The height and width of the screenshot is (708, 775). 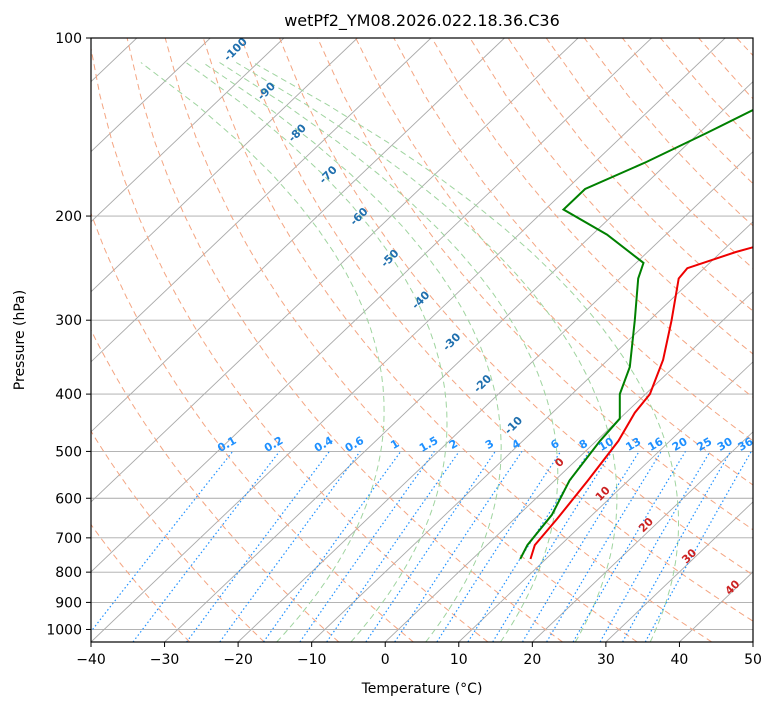 What do you see at coordinates (20, 340) in the screenshot?
I see `y-axis-label: Pressure (hPa)` at bounding box center [20, 340].